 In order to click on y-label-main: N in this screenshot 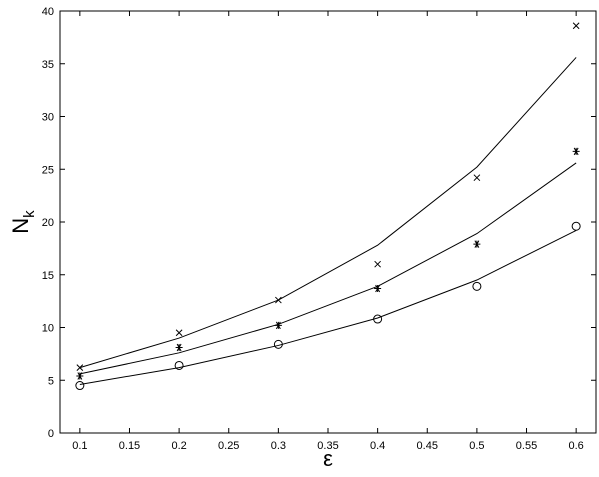, I will do `click(20, 226)`.